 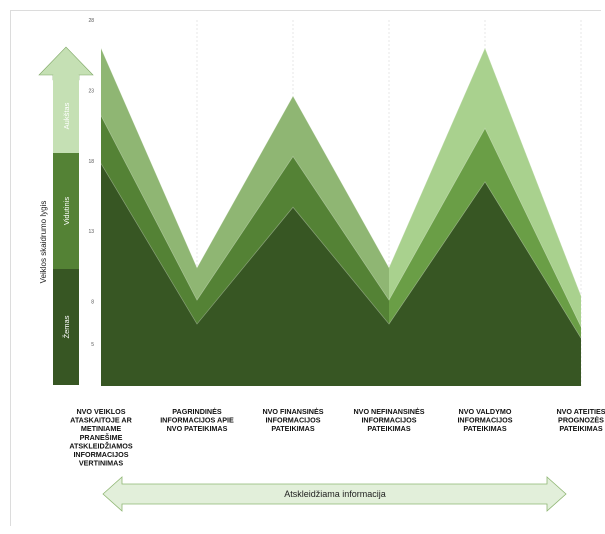 I want to click on level-segment-high, so click(x=66, y=114).